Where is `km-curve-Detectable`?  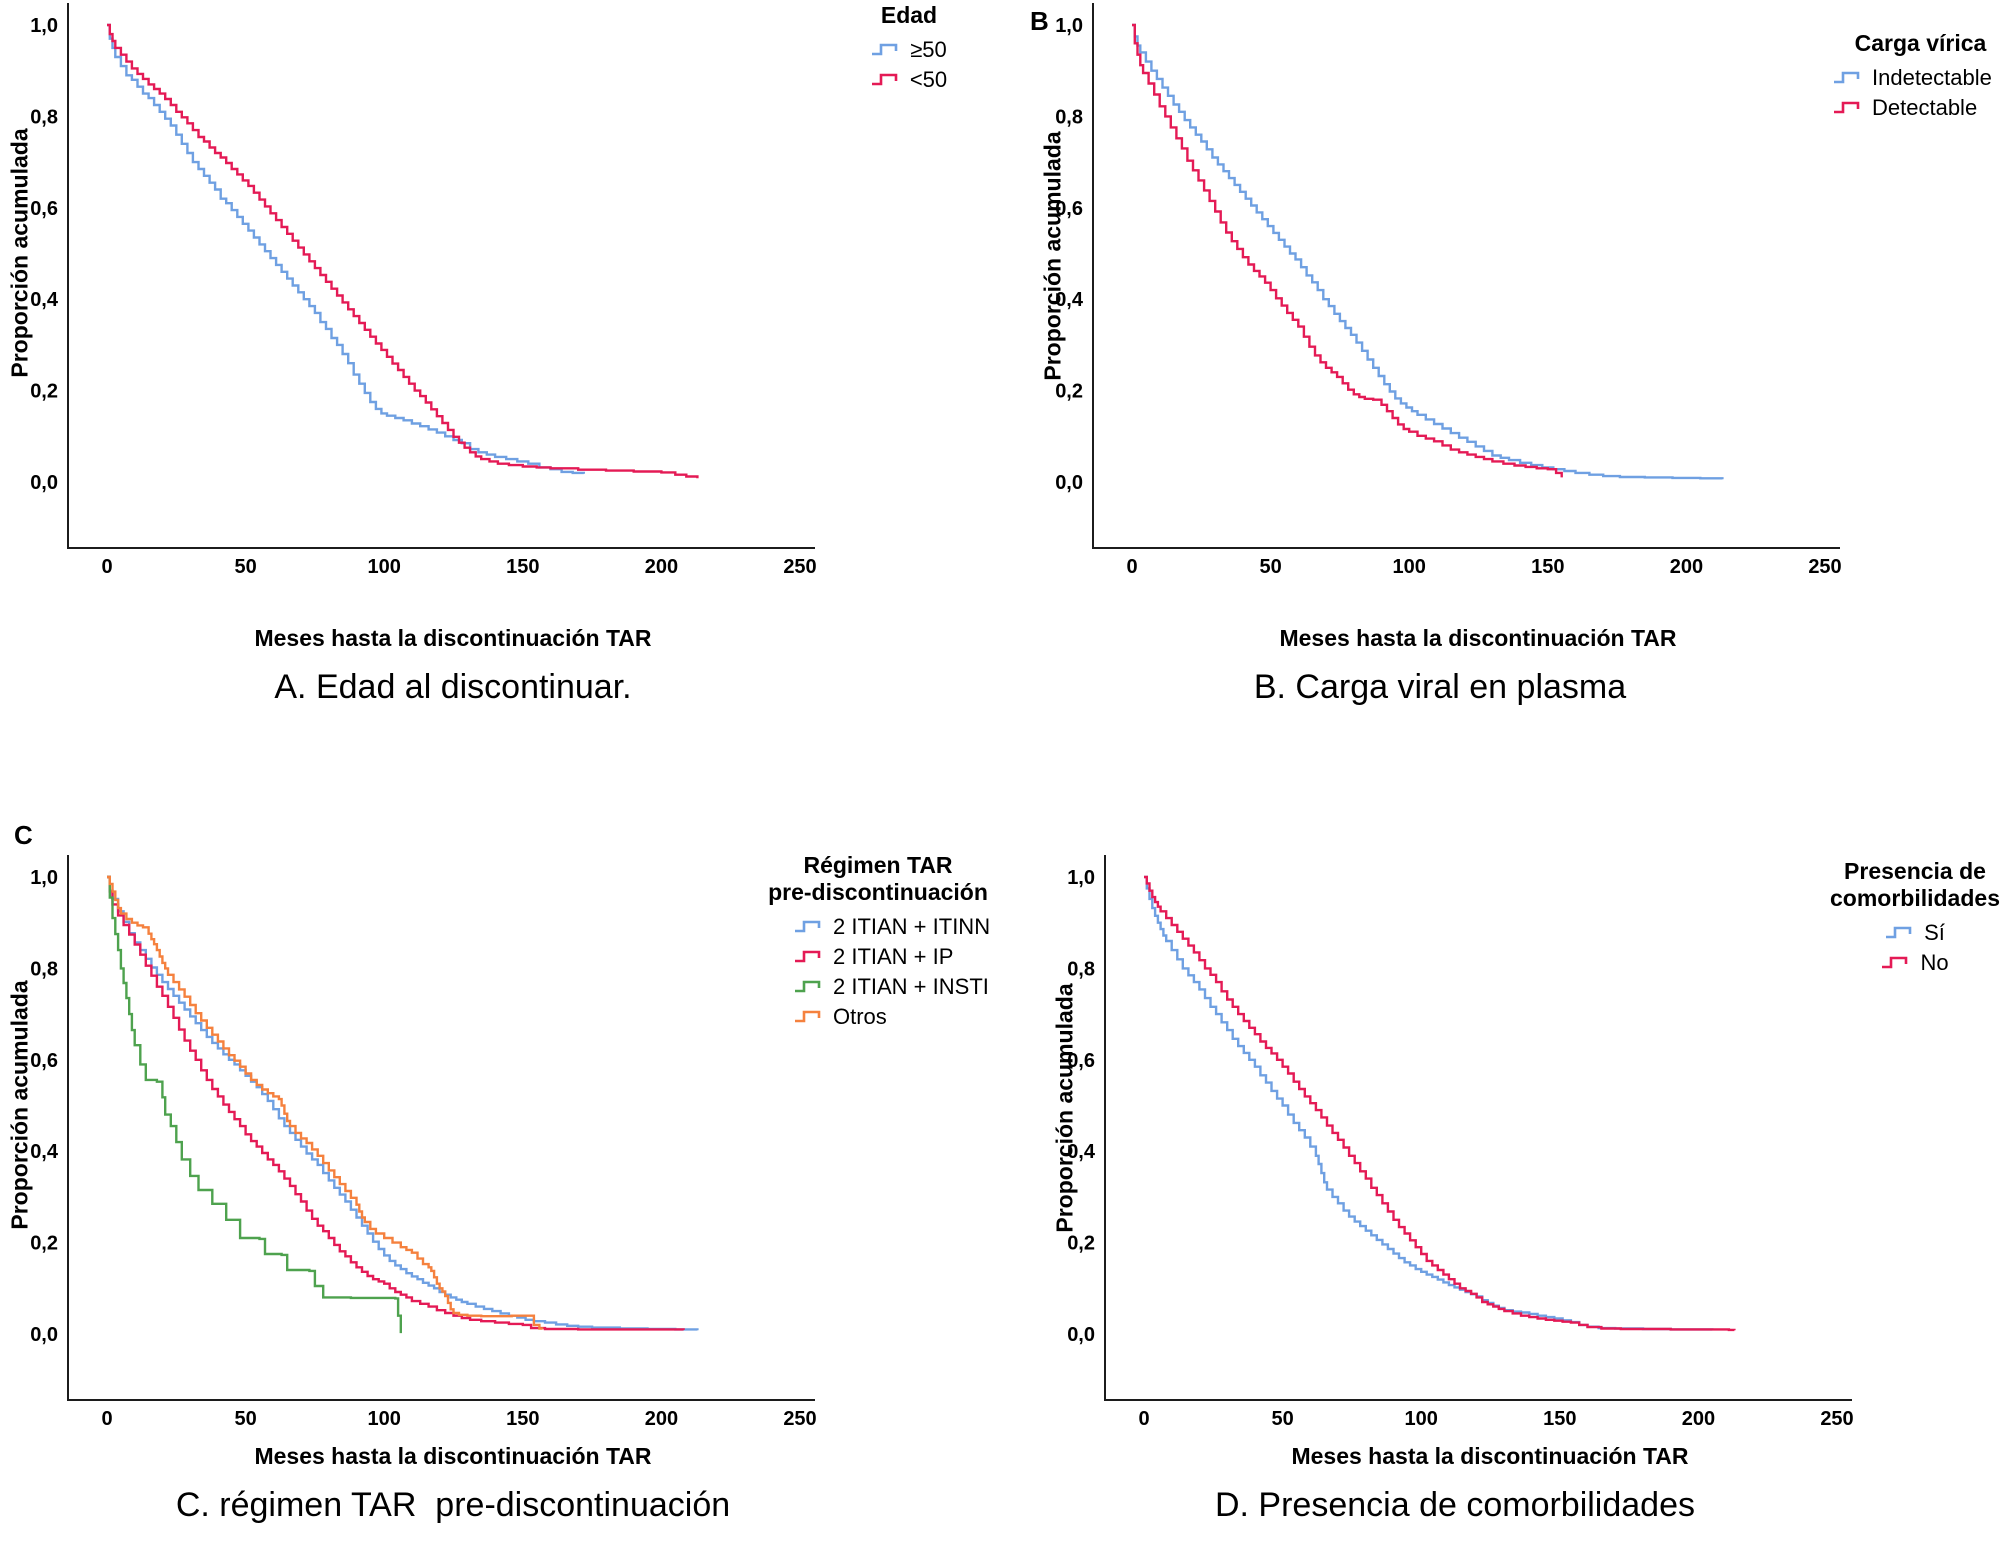 km-curve-Detectable is located at coordinates (1347, 250).